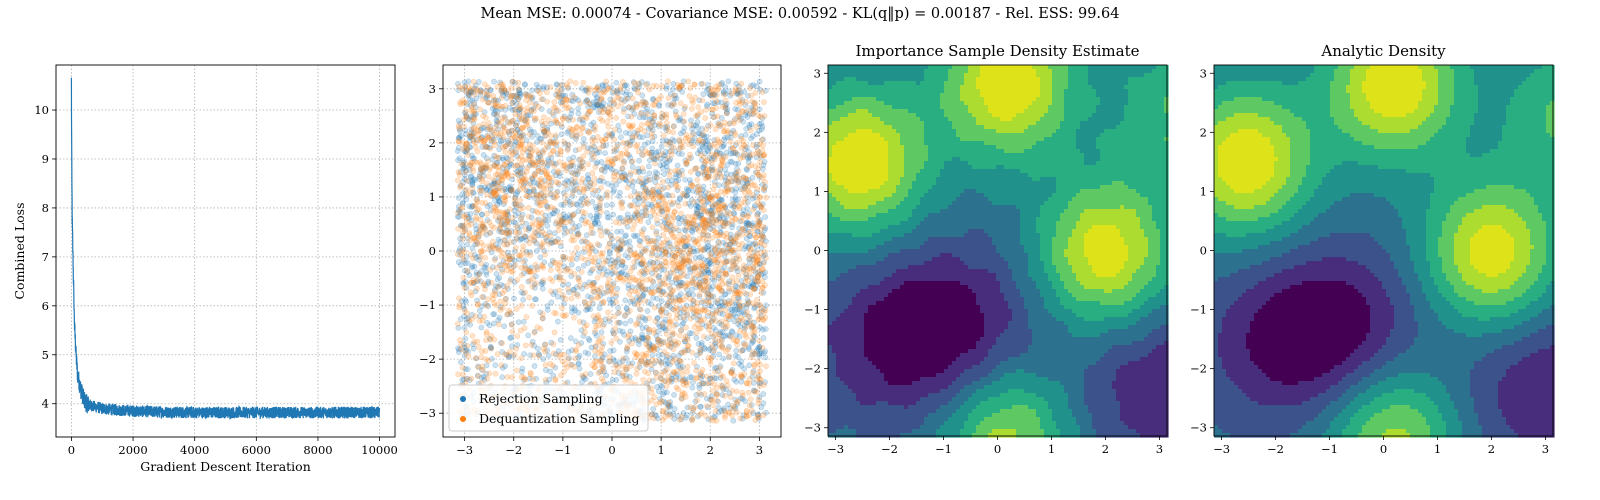  Describe the element at coordinates (432, 197) in the screenshot. I see `y-tick-label: 1` at that location.